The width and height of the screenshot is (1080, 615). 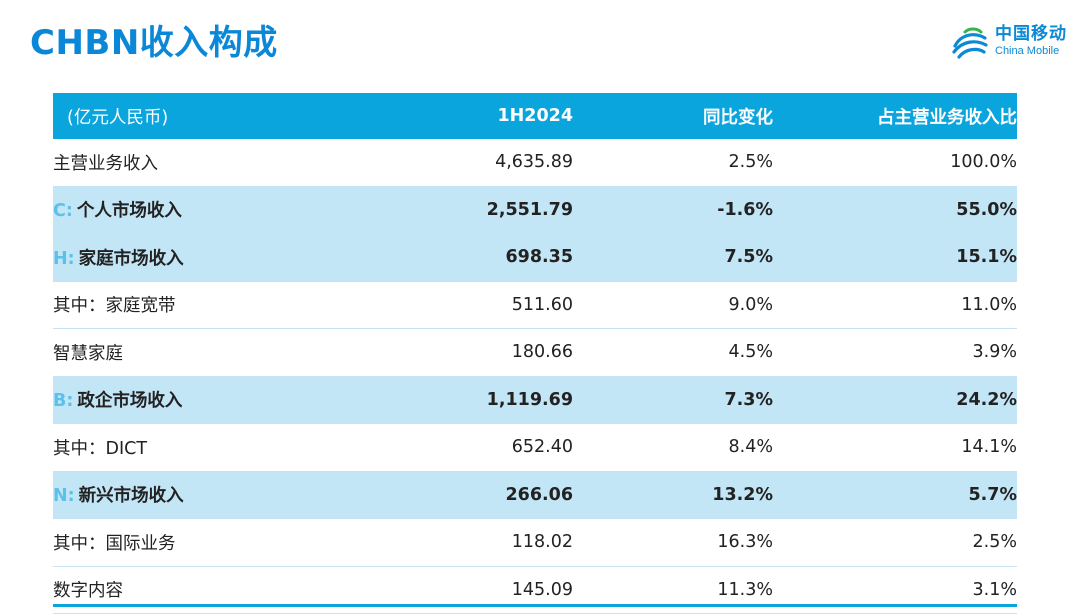 What do you see at coordinates (542, 447) in the screenshot?
I see `row-value: 652.40` at bounding box center [542, 447].